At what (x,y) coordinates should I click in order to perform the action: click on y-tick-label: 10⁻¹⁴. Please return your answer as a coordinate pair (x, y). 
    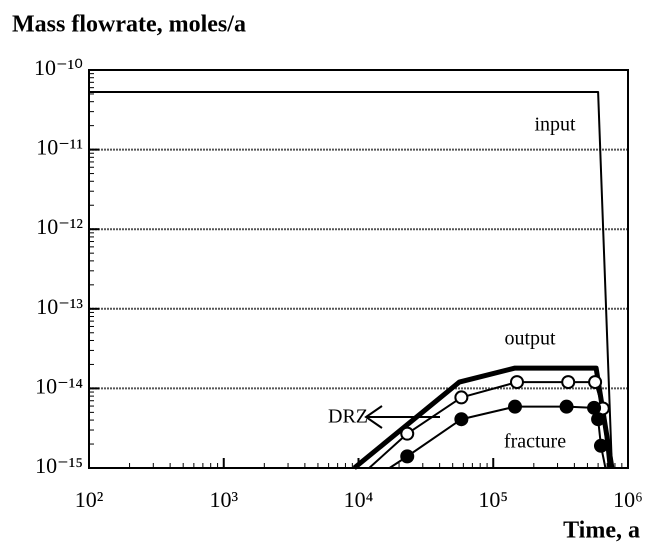
    Looking at the image, I should click on (59, 385).